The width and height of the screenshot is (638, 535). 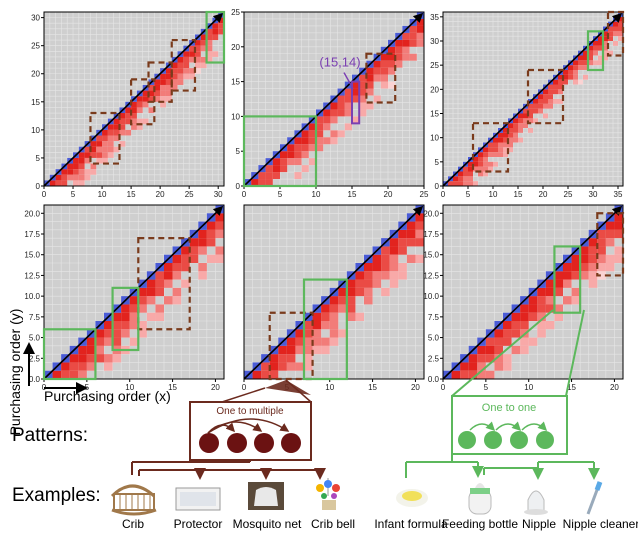 I want to click on y-tick-label: 5, so click(x=437, y=162).